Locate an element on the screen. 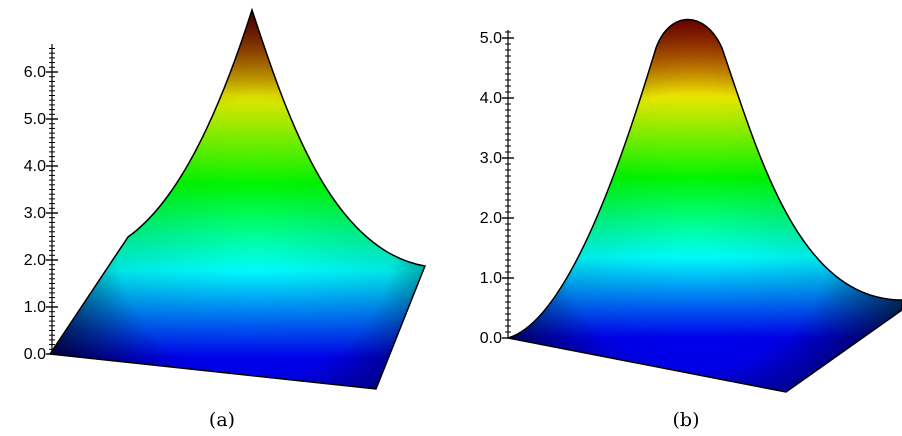  axis-a-tick-labels: 0.0 1.0 2.0 3.0 4.0 5.0 6.0 is located at coordinates (35, 213).